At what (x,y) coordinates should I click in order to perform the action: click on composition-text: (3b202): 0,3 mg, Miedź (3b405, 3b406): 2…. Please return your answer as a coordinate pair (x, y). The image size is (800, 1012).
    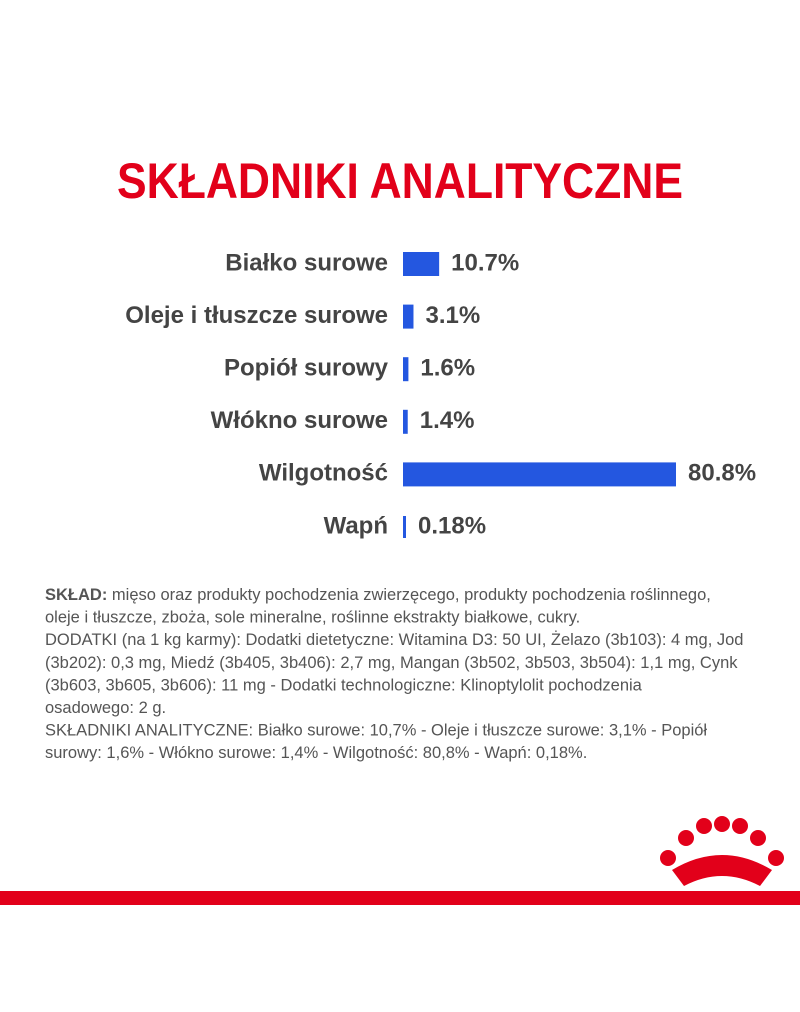
    Looking at the image, I should click on (391, 663).